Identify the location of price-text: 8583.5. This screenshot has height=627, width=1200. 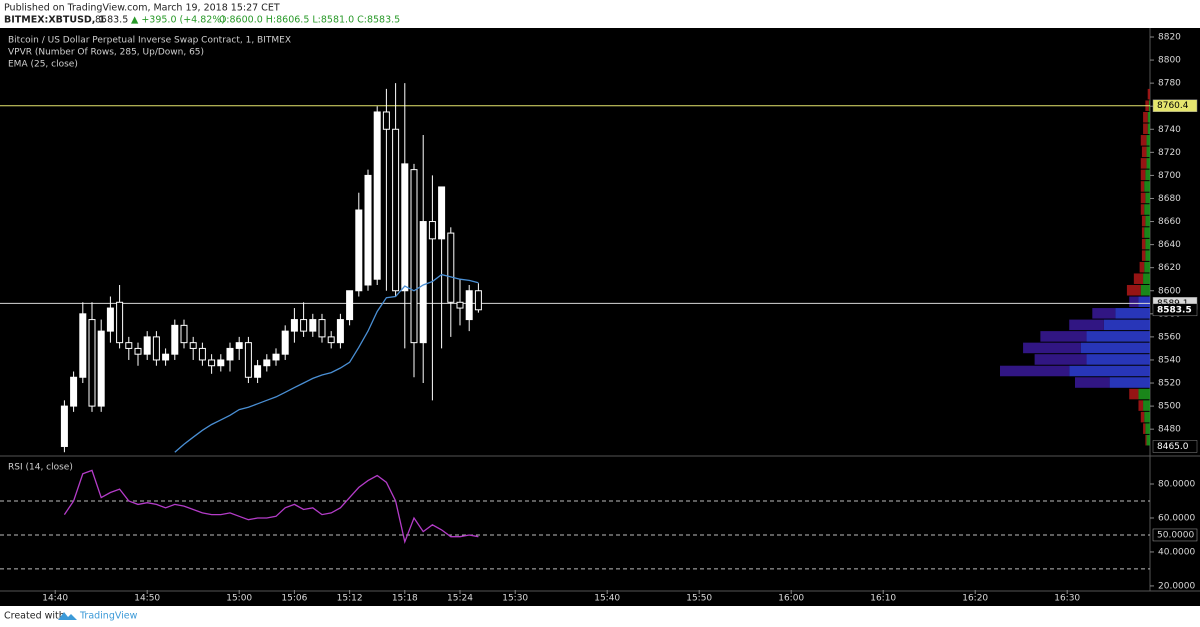
(111, 20).